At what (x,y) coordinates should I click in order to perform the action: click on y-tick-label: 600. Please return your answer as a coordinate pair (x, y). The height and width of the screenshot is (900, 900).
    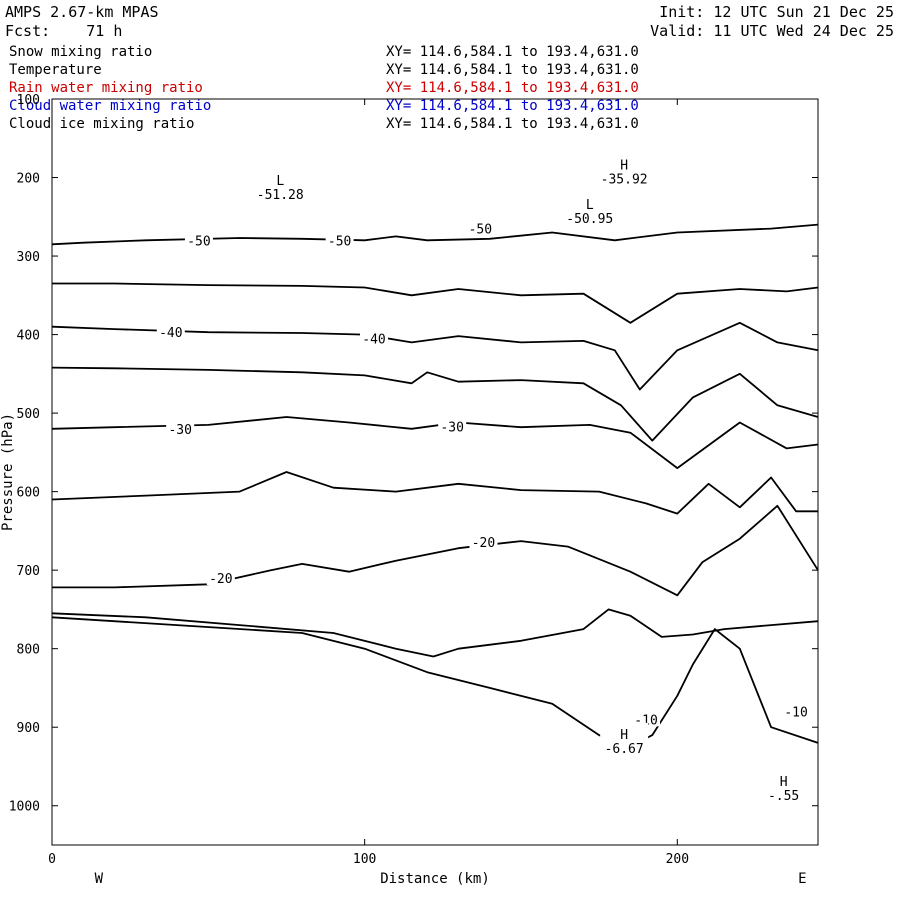
    Looking at the image, I should click on (28, 493).